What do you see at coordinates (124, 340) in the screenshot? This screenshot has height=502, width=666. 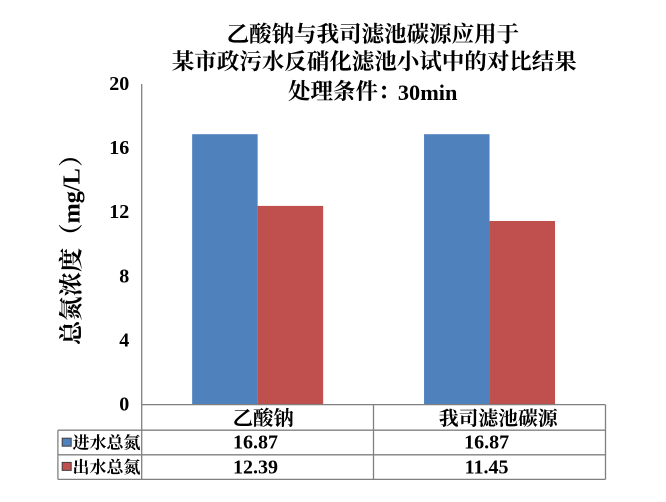 I see `svg-text: 4` at bounding box center [124, 340].